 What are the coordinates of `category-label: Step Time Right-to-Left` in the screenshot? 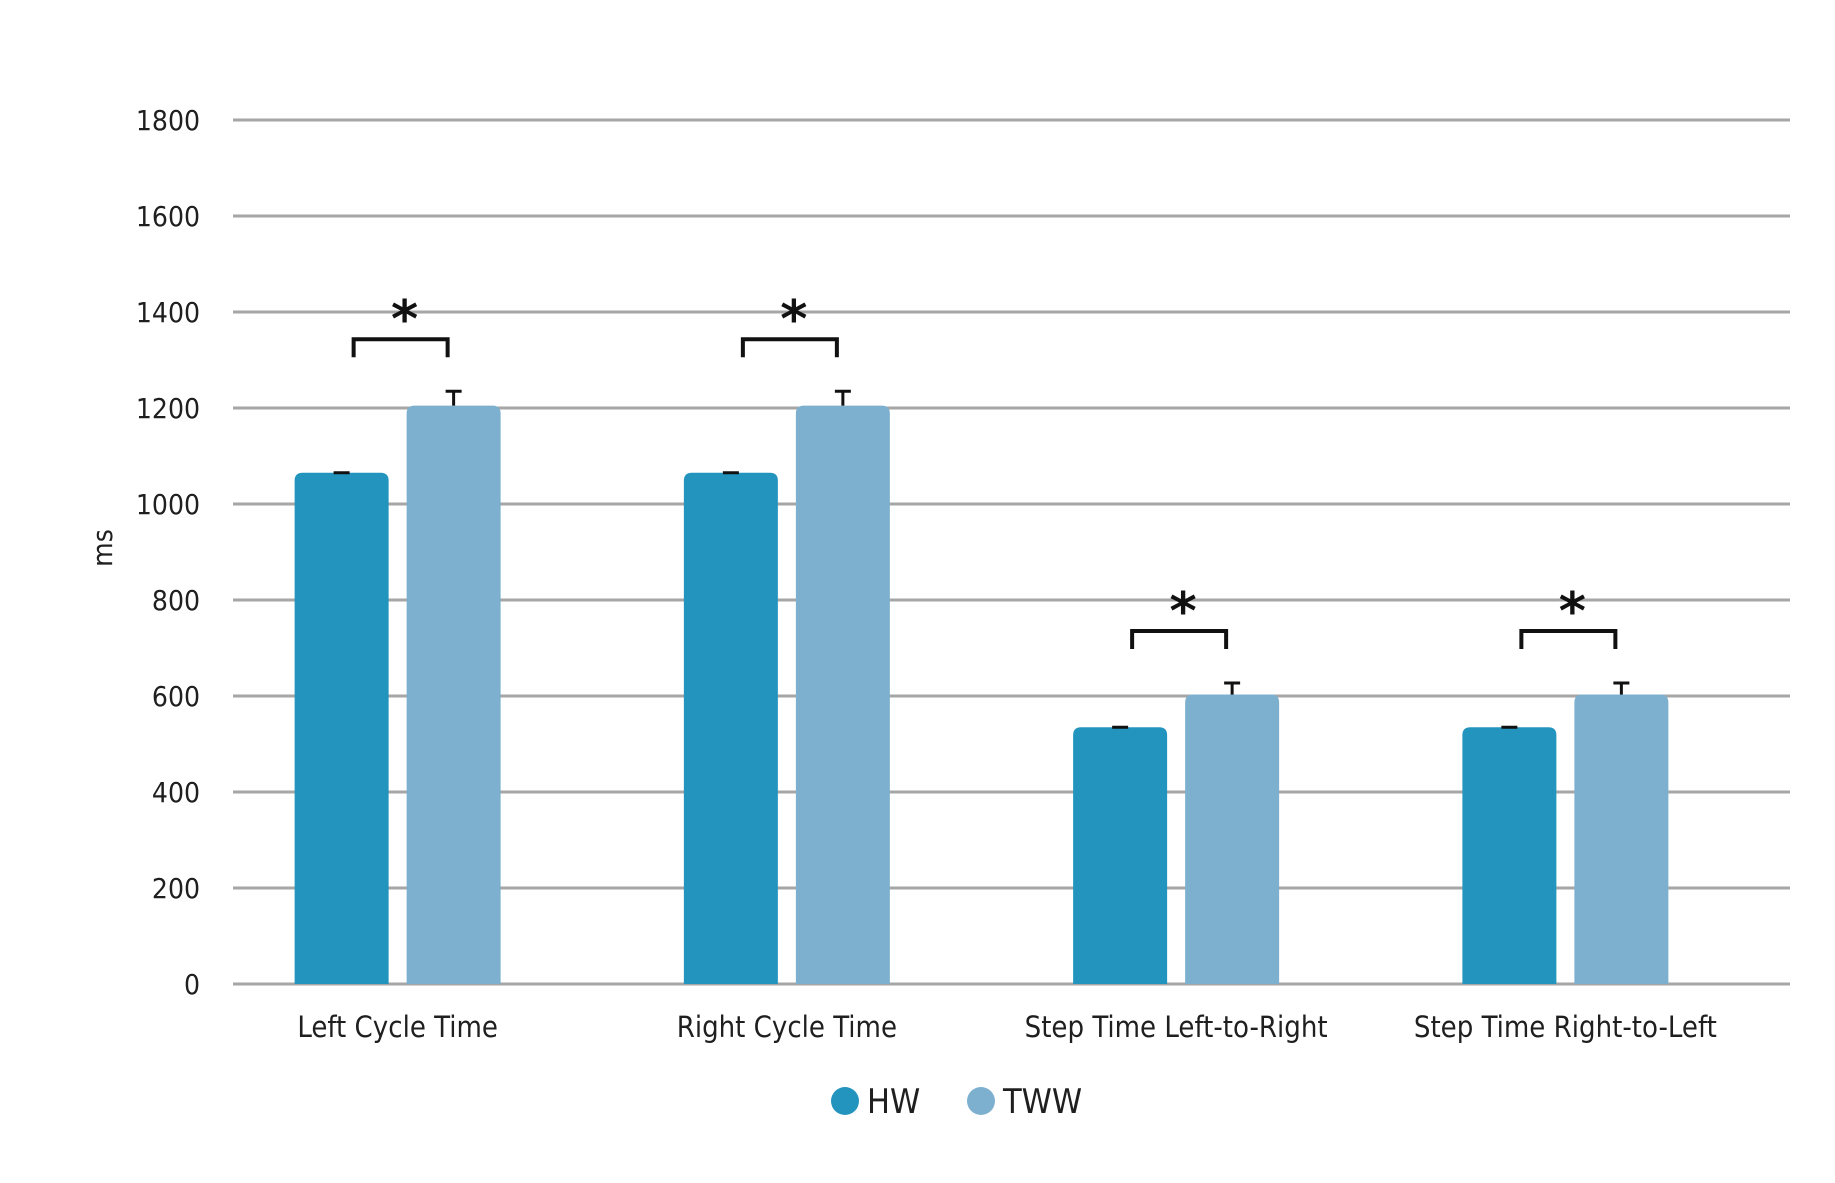 It's located at (1565, 1027).